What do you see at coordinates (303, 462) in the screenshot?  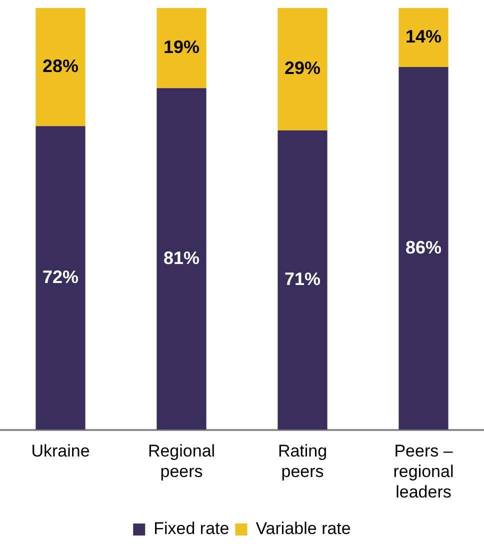 I see `x-tick-label: Rating peers` at bounding box center [303, 462].